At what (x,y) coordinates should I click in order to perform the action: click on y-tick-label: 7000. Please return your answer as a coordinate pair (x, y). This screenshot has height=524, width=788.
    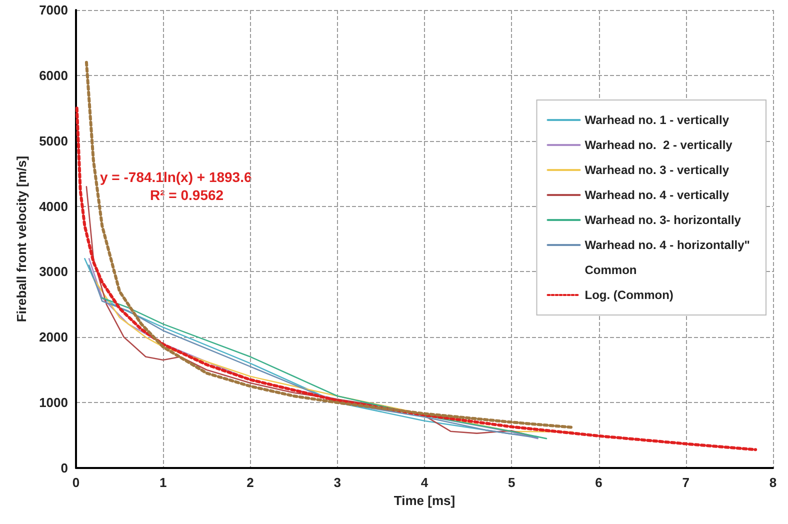
    Looking at the image, I should click on (53, 10).